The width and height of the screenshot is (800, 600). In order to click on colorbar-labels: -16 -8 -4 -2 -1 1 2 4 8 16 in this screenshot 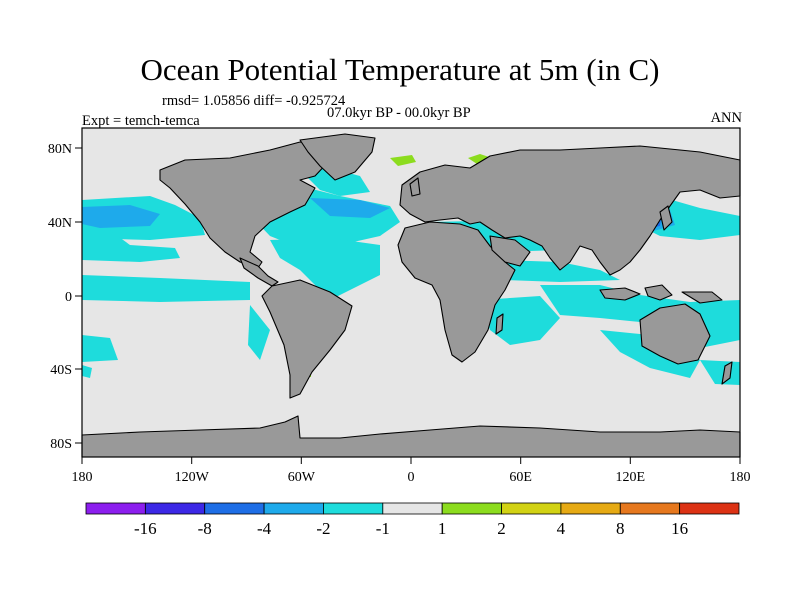, I will do `click(411, 528)`.